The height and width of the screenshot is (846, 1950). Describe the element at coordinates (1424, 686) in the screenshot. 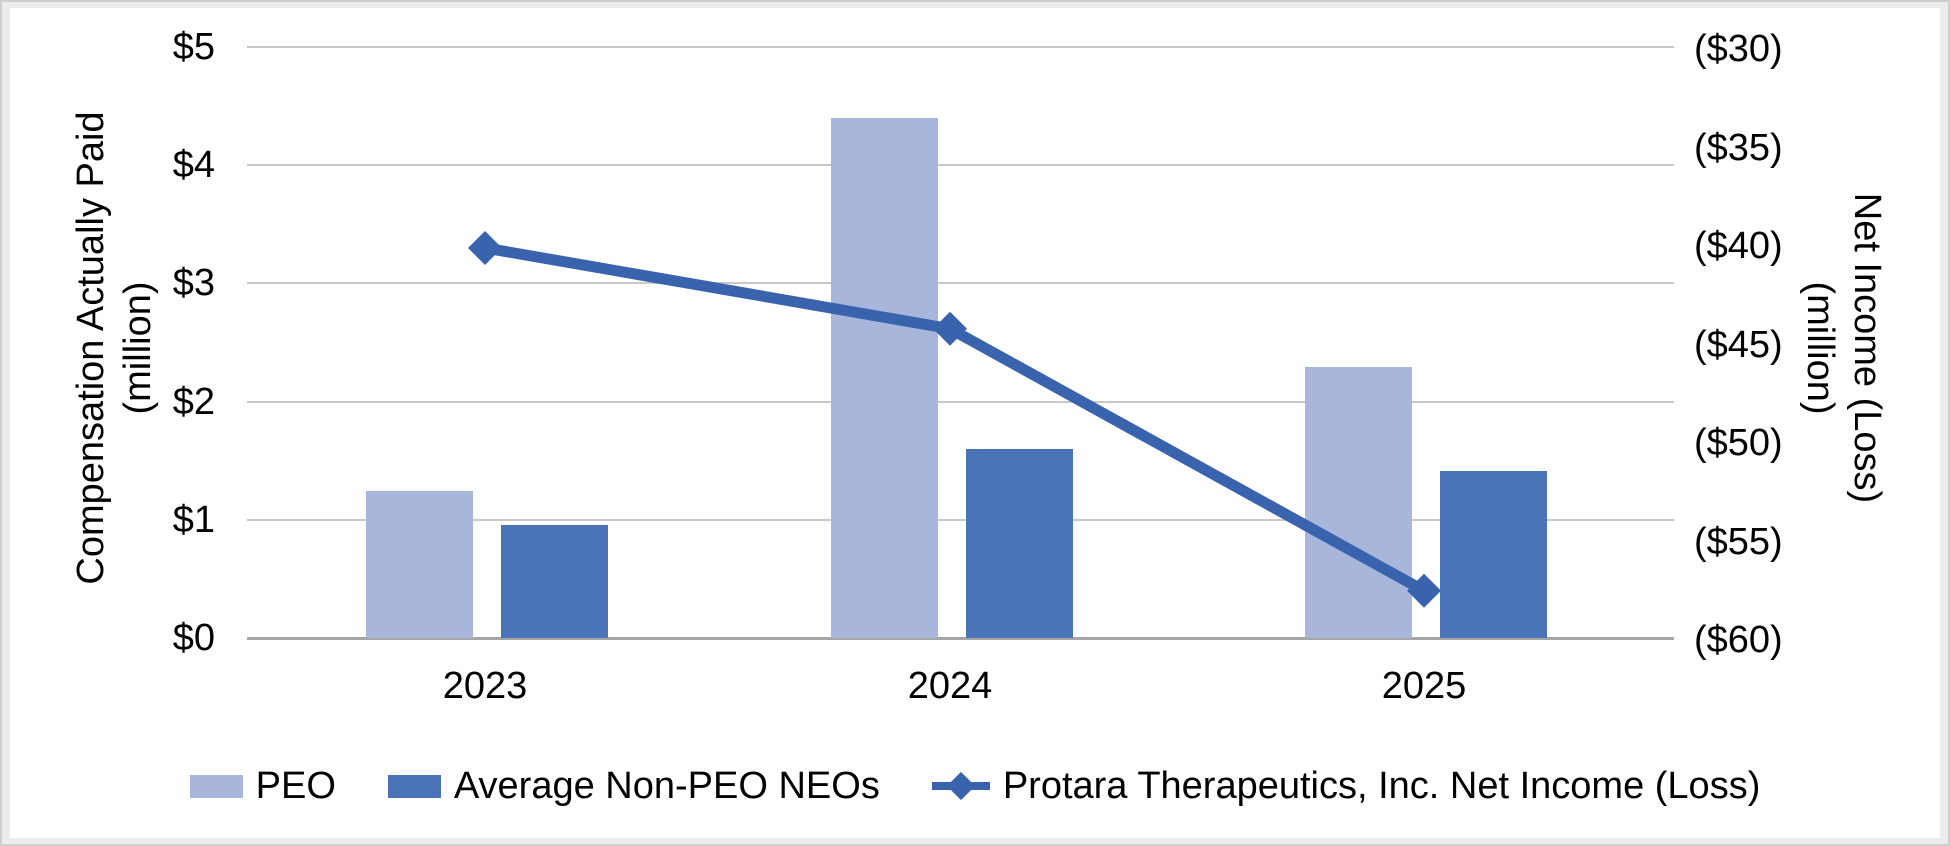

I see `x-axis-label-2025: 2025` at that location.